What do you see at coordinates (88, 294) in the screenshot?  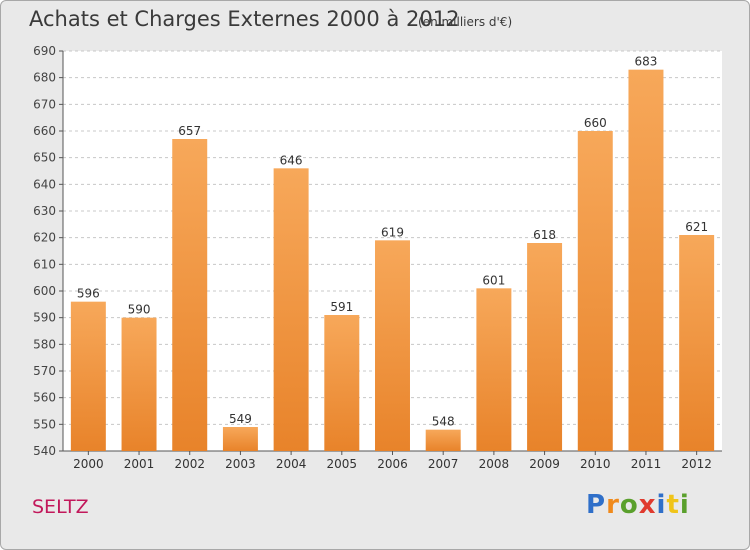 I see `data-label-2000: 596` at bounding box center [88, 294].